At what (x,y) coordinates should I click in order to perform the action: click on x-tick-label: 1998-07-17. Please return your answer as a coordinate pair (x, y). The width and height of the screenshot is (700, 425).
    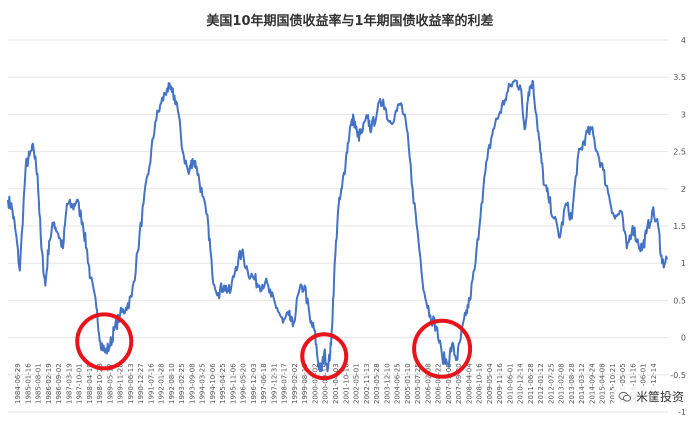
    Looking at the image, I should click on (285, 383).